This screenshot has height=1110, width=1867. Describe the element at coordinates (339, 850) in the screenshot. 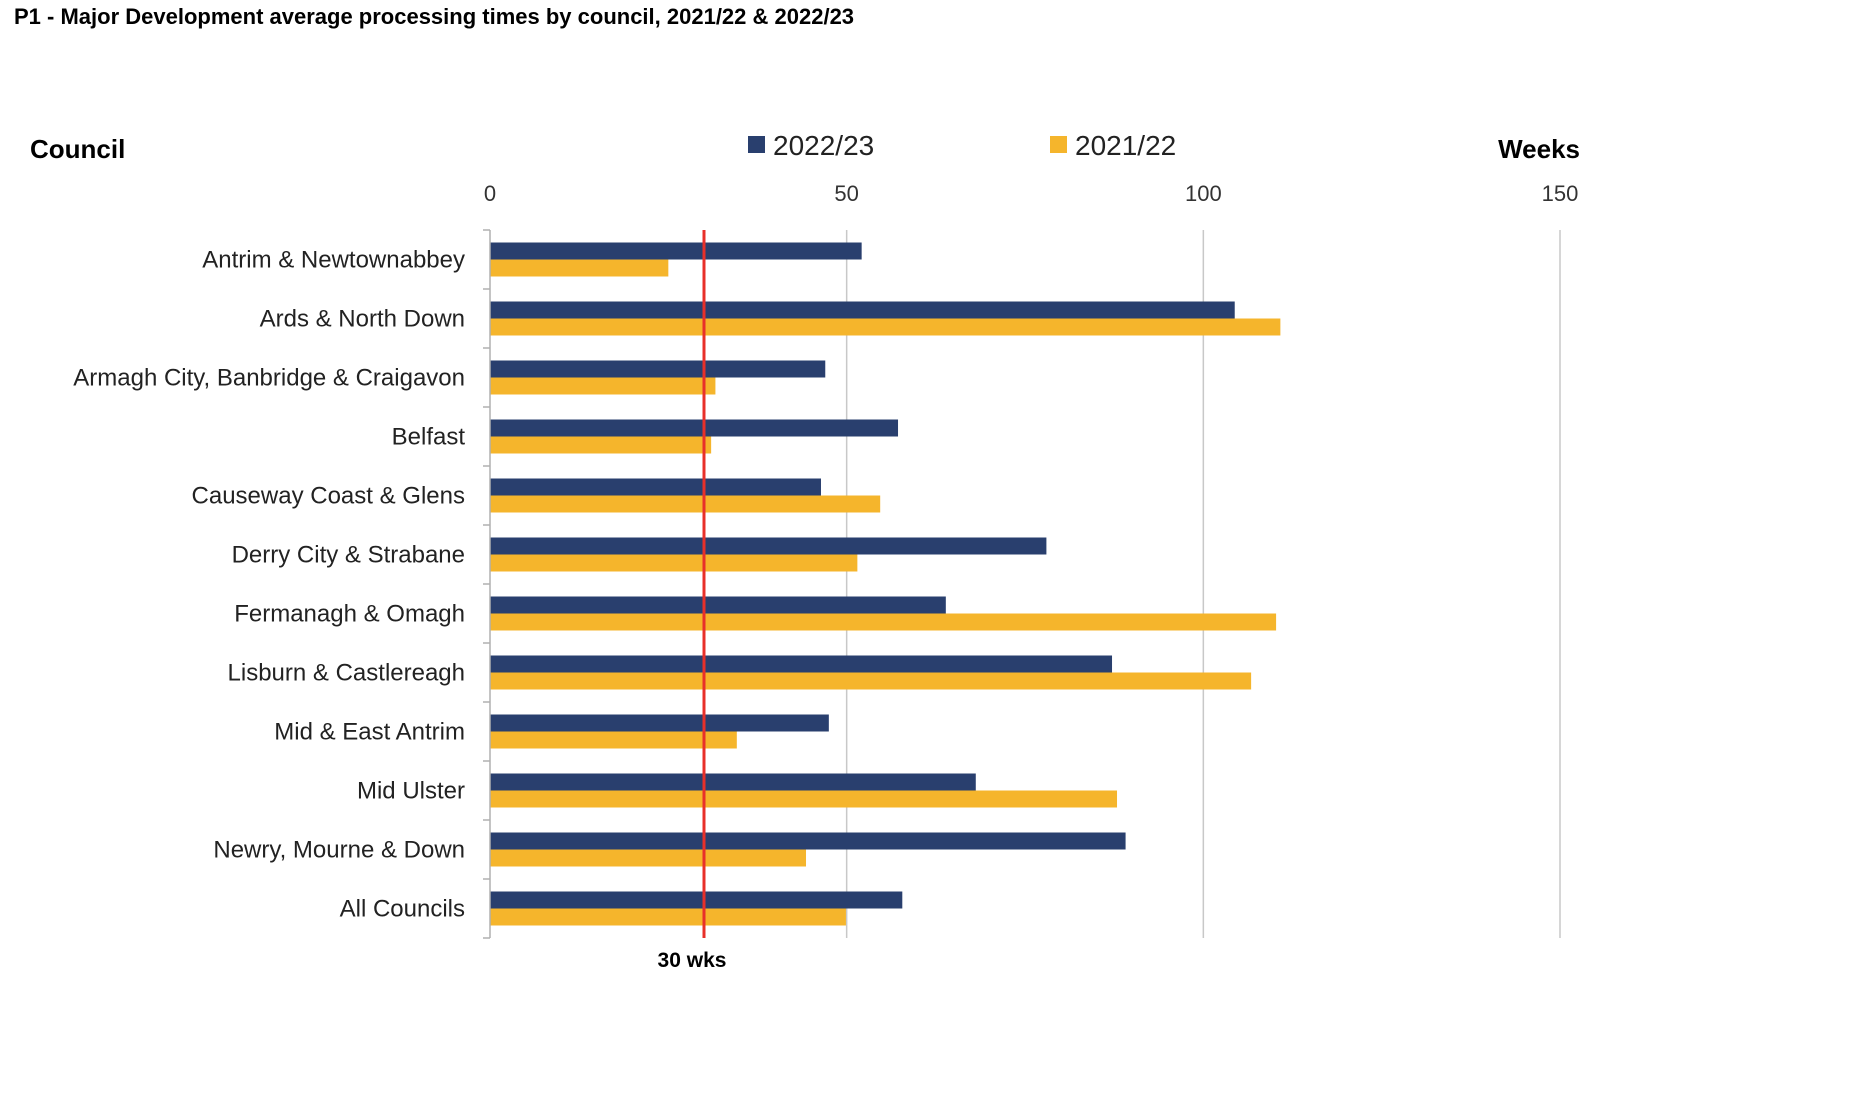

I see `category-label: Newry, Mourne & Down` at that location.